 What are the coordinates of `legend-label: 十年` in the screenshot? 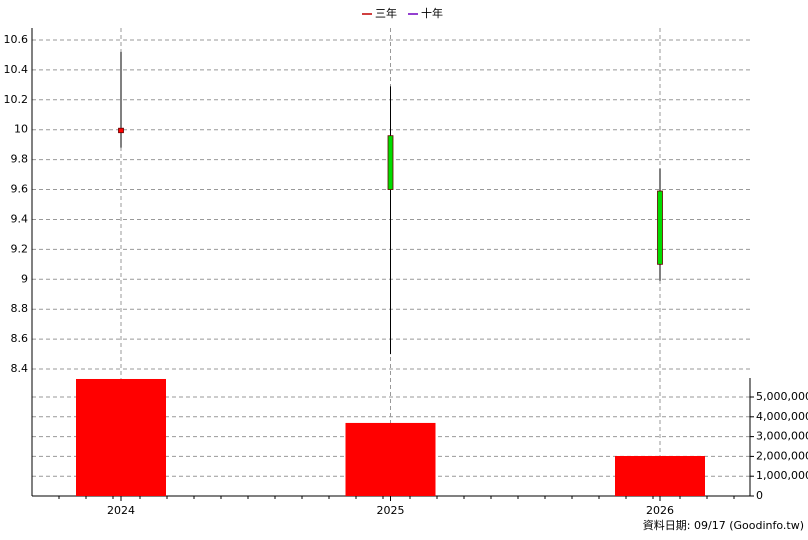 It's located at (432, 13).